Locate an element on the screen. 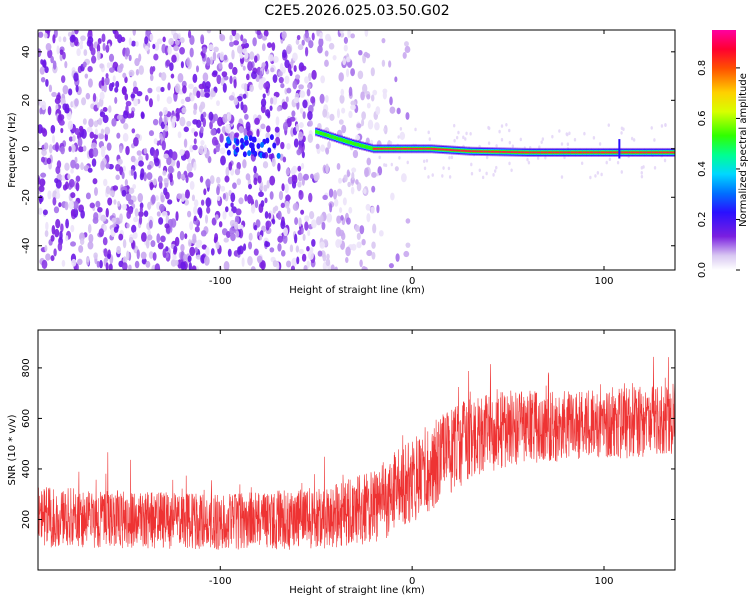  colorbar-tick-label: 0.4 is located at coordinates (702, 169).